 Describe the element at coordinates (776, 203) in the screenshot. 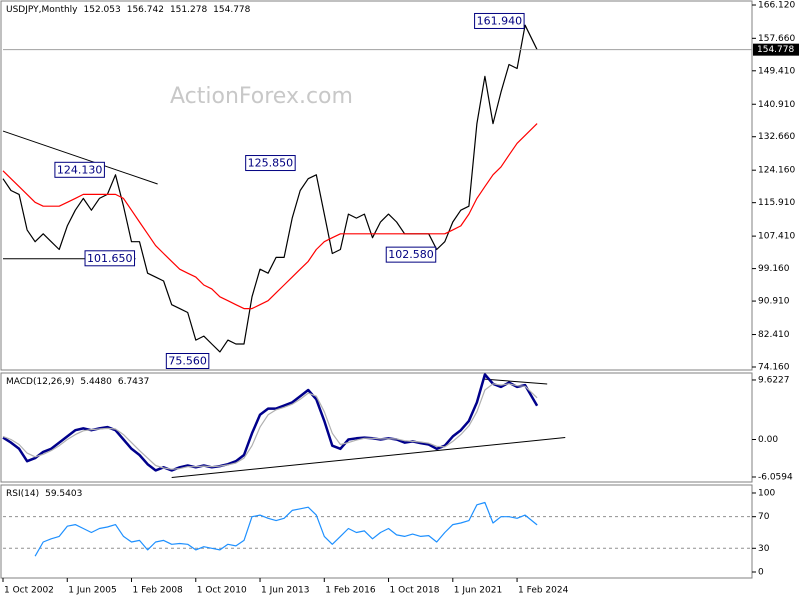

I see `y-tick-label: 115.910` at that location.